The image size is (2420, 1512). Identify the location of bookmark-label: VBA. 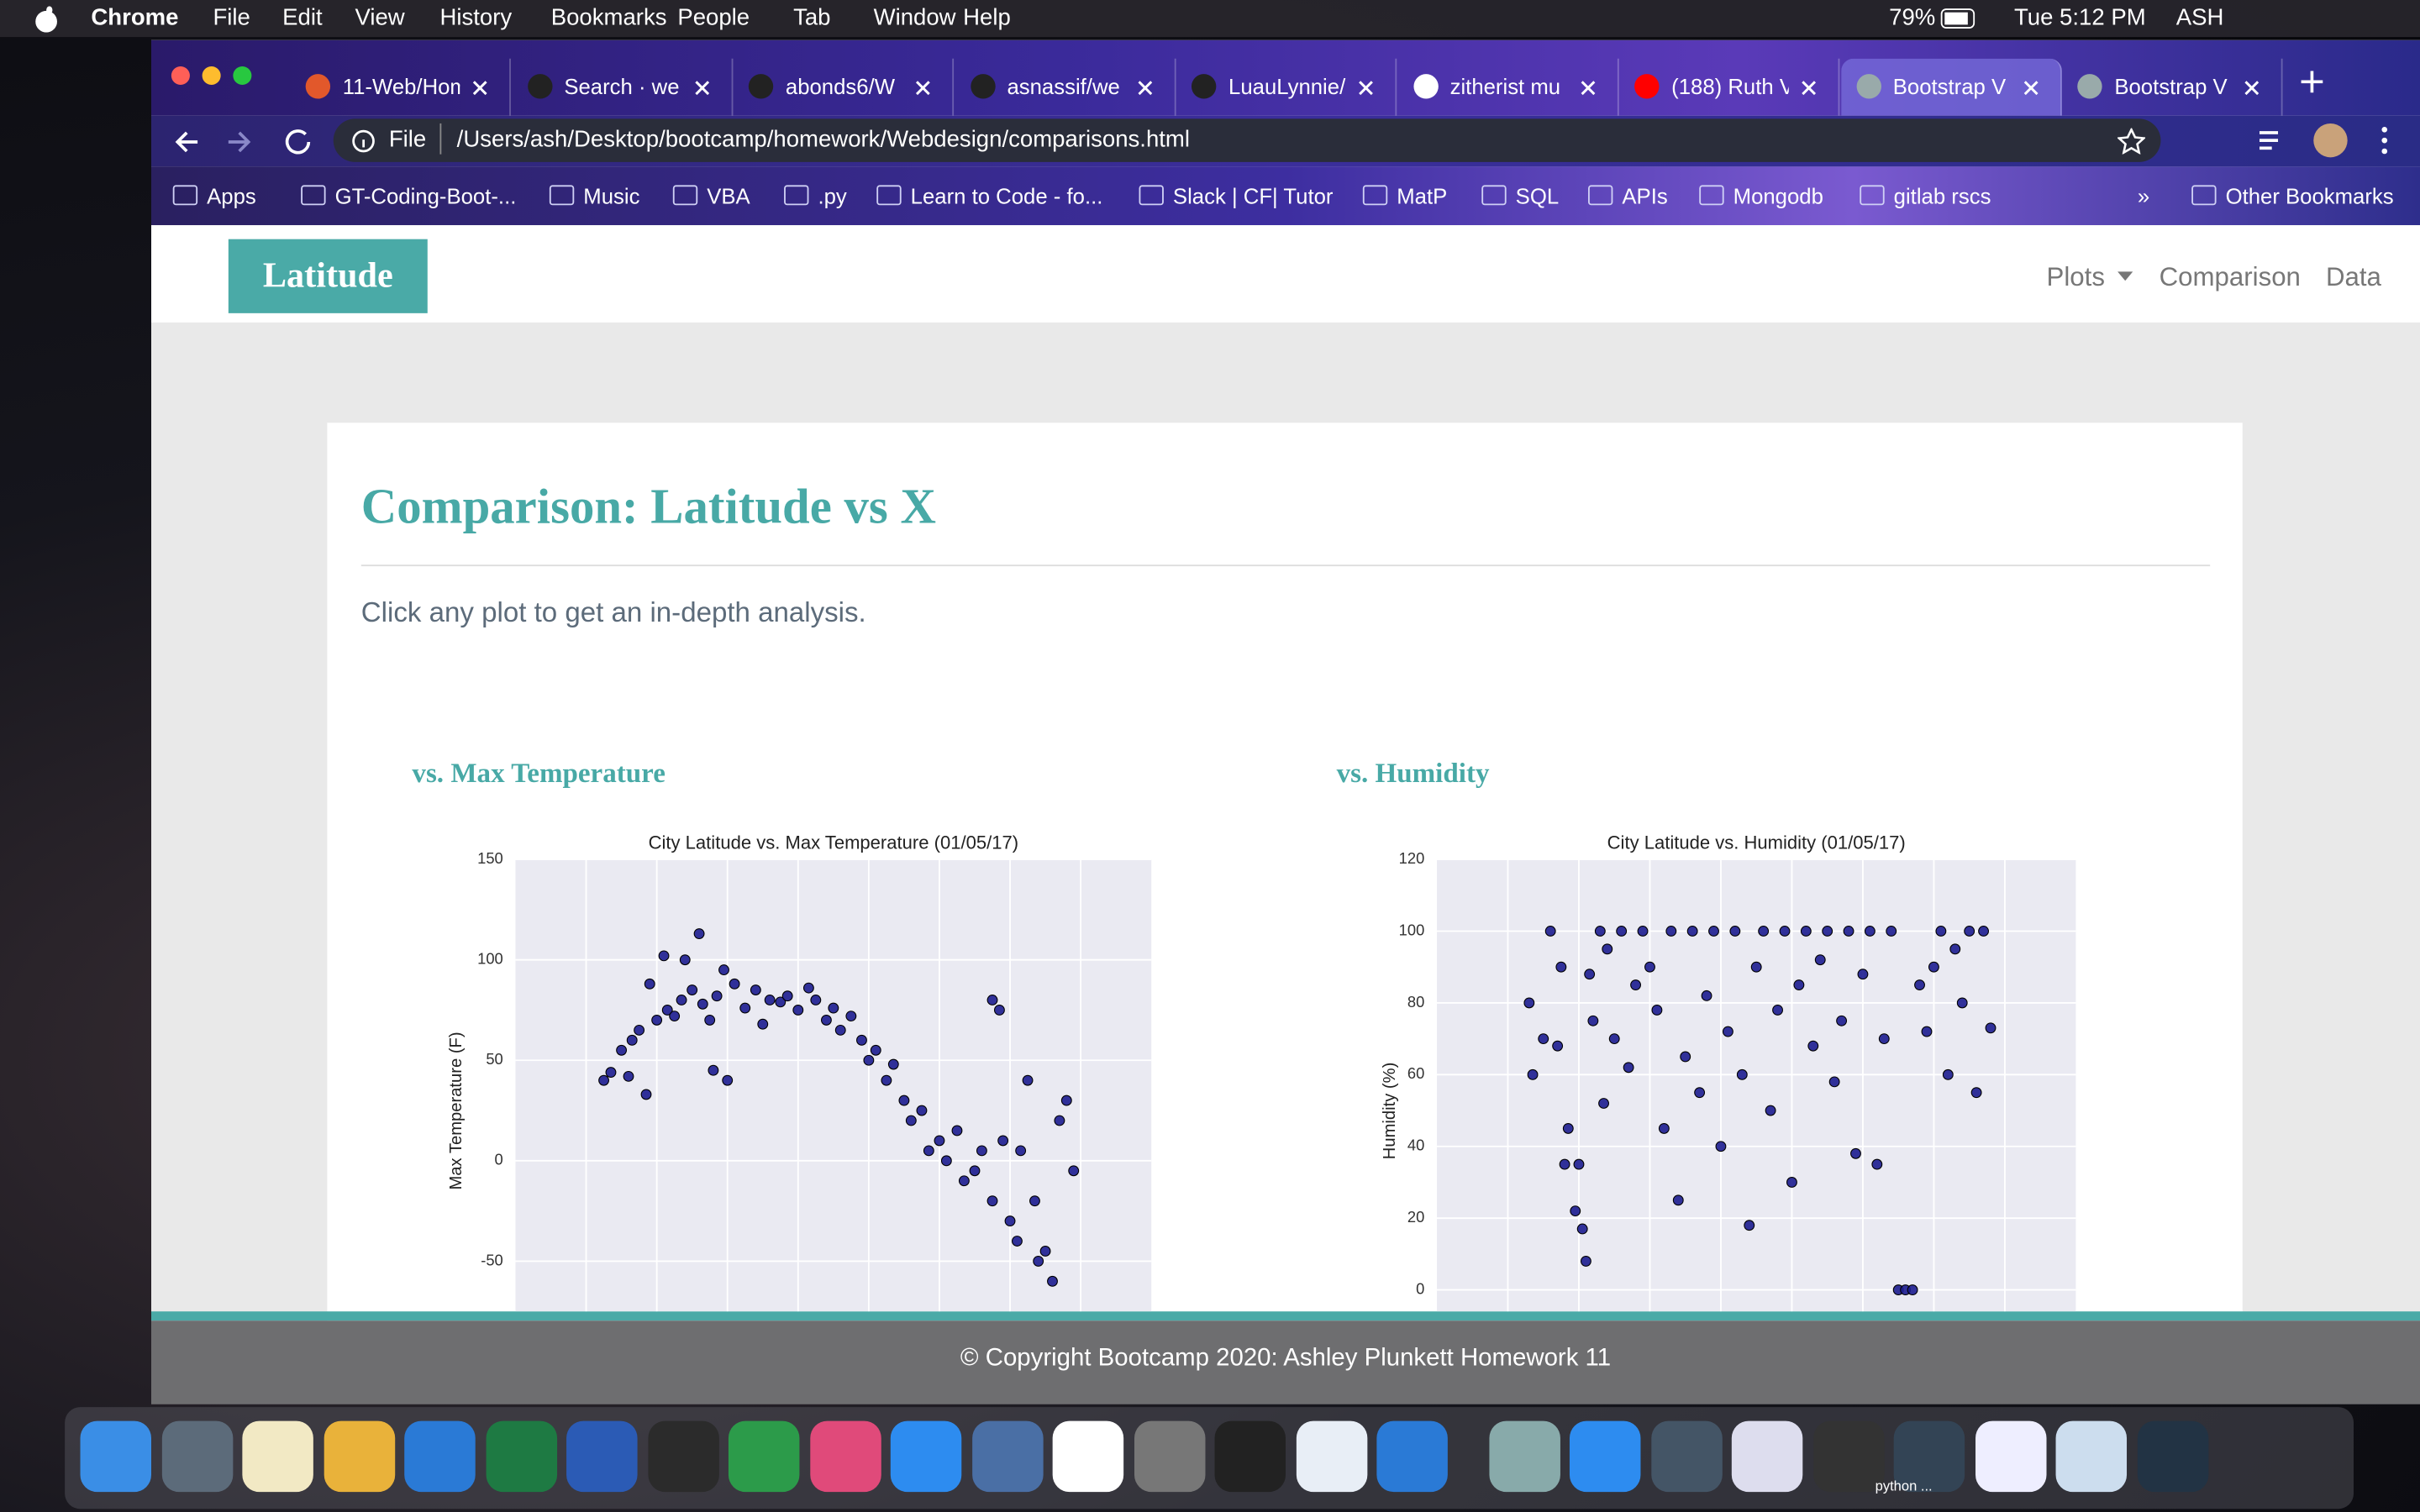
(728, 195).